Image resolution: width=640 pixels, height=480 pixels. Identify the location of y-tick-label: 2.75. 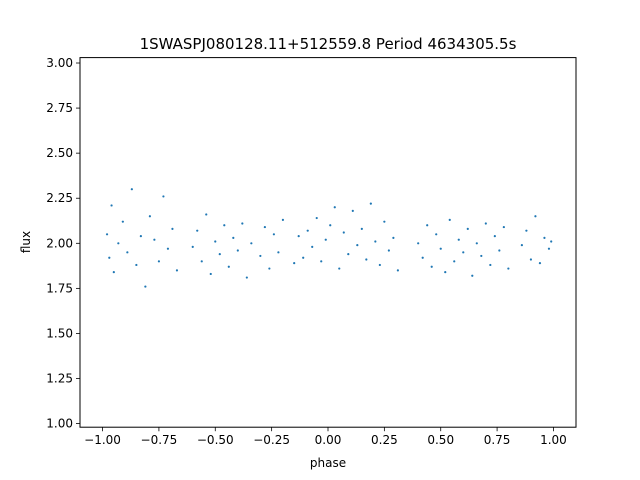
(59, 108).